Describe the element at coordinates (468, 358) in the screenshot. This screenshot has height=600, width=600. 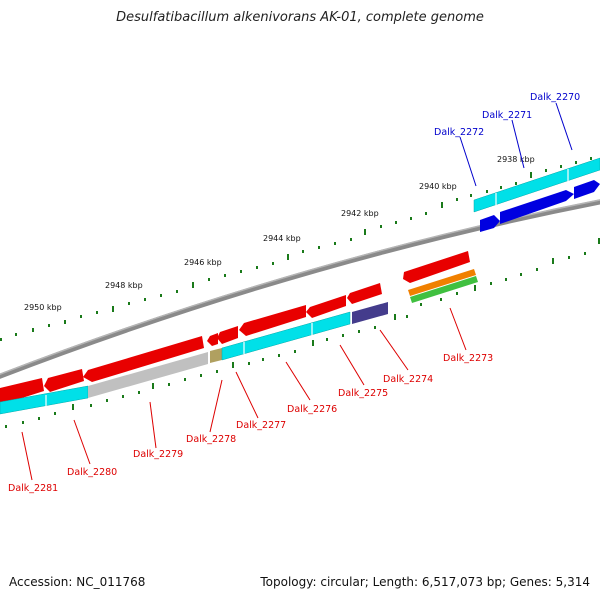
I see `gene-label: Dalk_2273` at that location.